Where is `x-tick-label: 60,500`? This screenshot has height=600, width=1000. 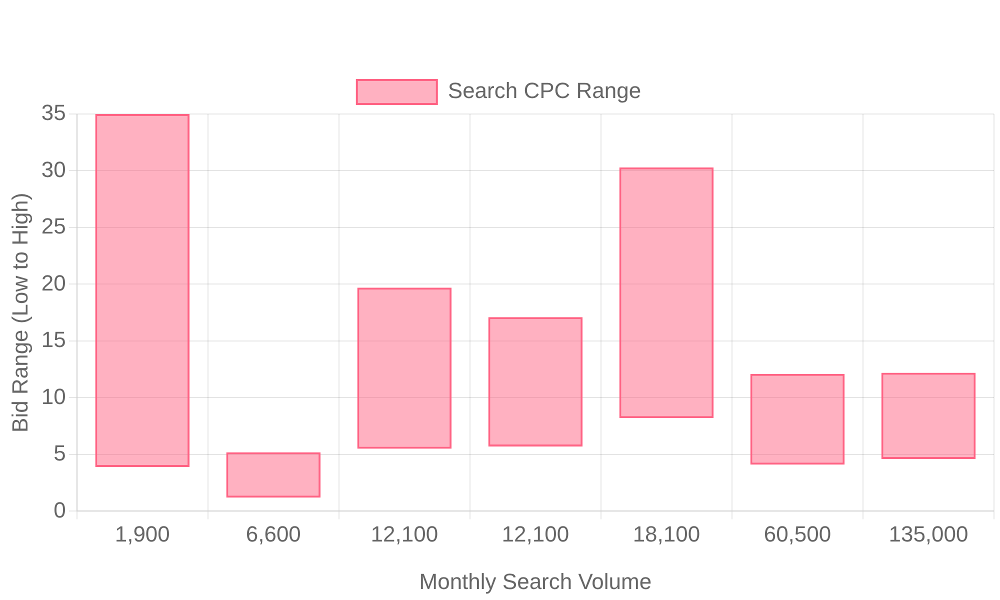
x-tick-label: 60,500 is located at coordinates (798, 533).